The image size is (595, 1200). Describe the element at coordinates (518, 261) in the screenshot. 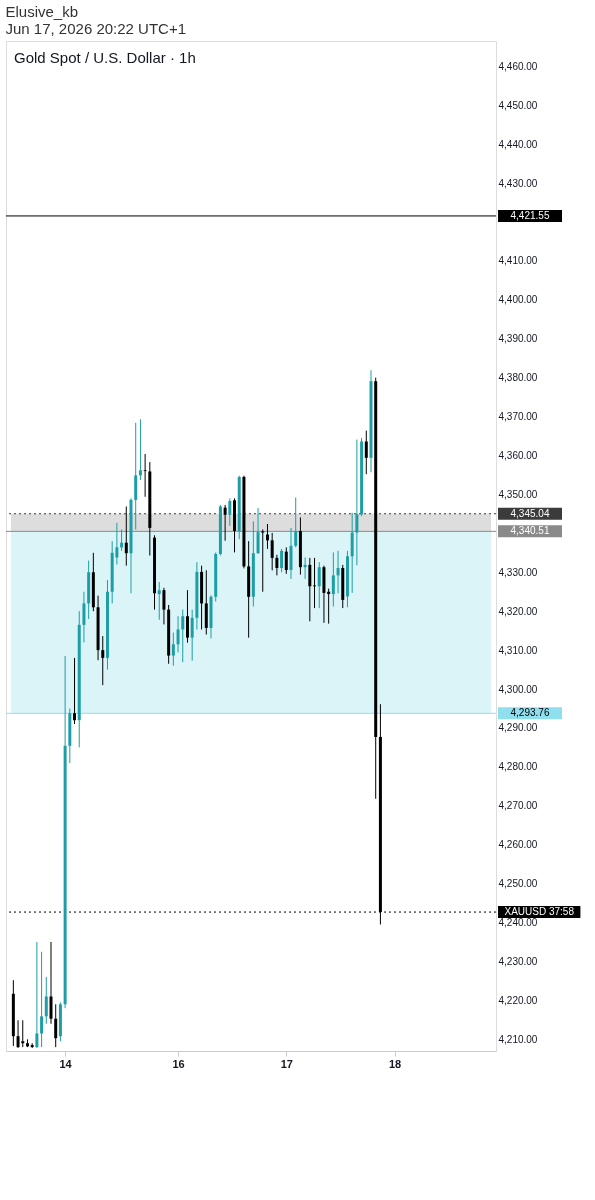

I see `y-tick-label: 4,410.00` at that location.